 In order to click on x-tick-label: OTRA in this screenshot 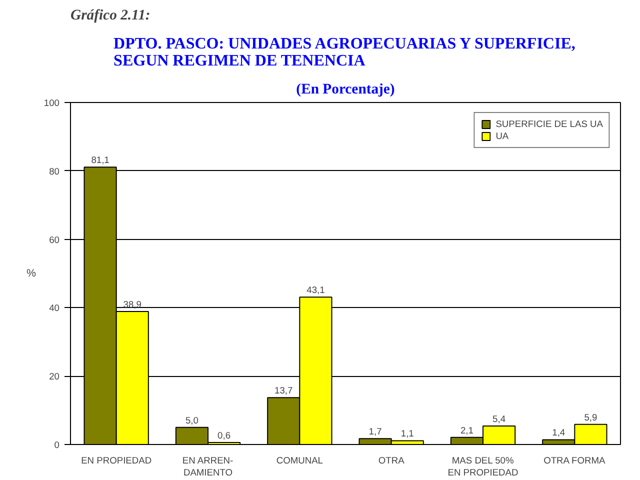, I will do `click(392, 461)`.